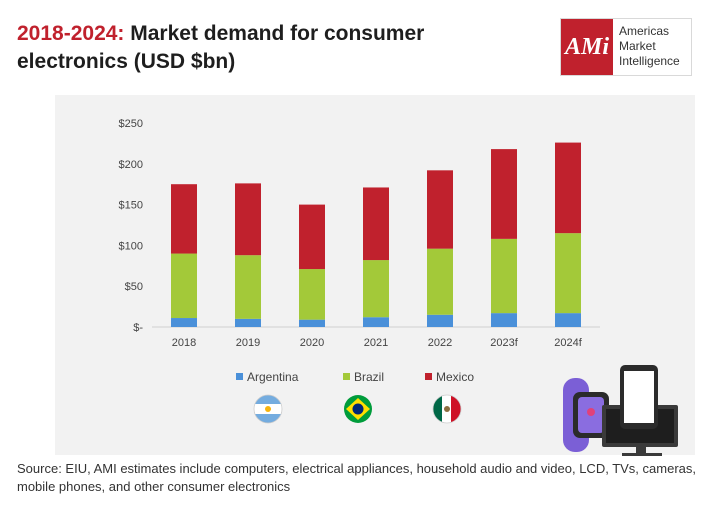 The image size is (710, 505). What do you see at coordinates (639, 397) in the screenshot?
I see `smartphone-icon` at bounding box center [639, 397].